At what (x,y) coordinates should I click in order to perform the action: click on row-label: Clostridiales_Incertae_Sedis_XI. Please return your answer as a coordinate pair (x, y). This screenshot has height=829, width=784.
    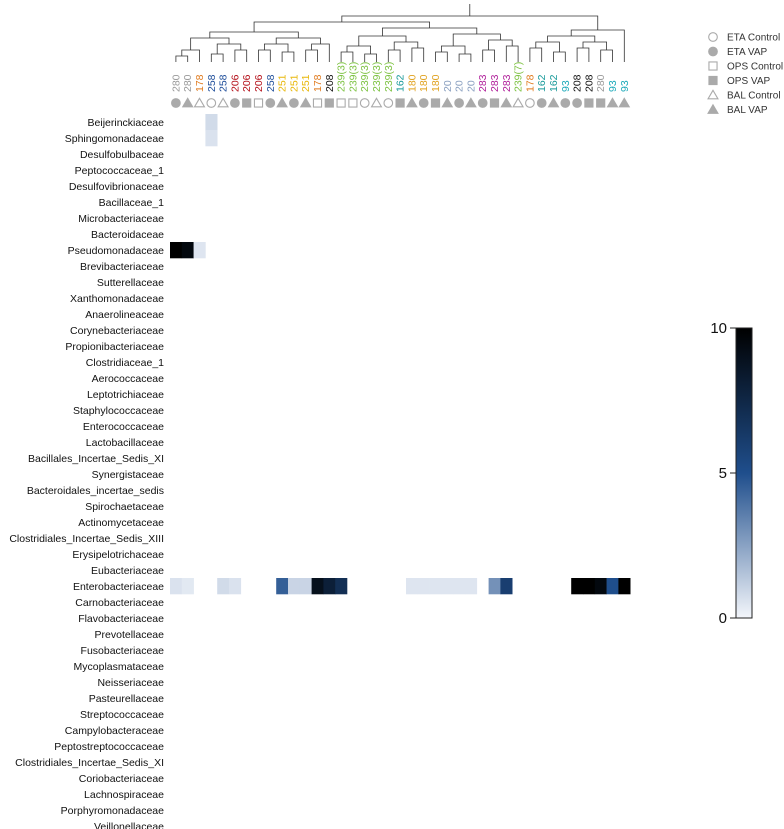
    Looking at the image, I should click on (89, 763).